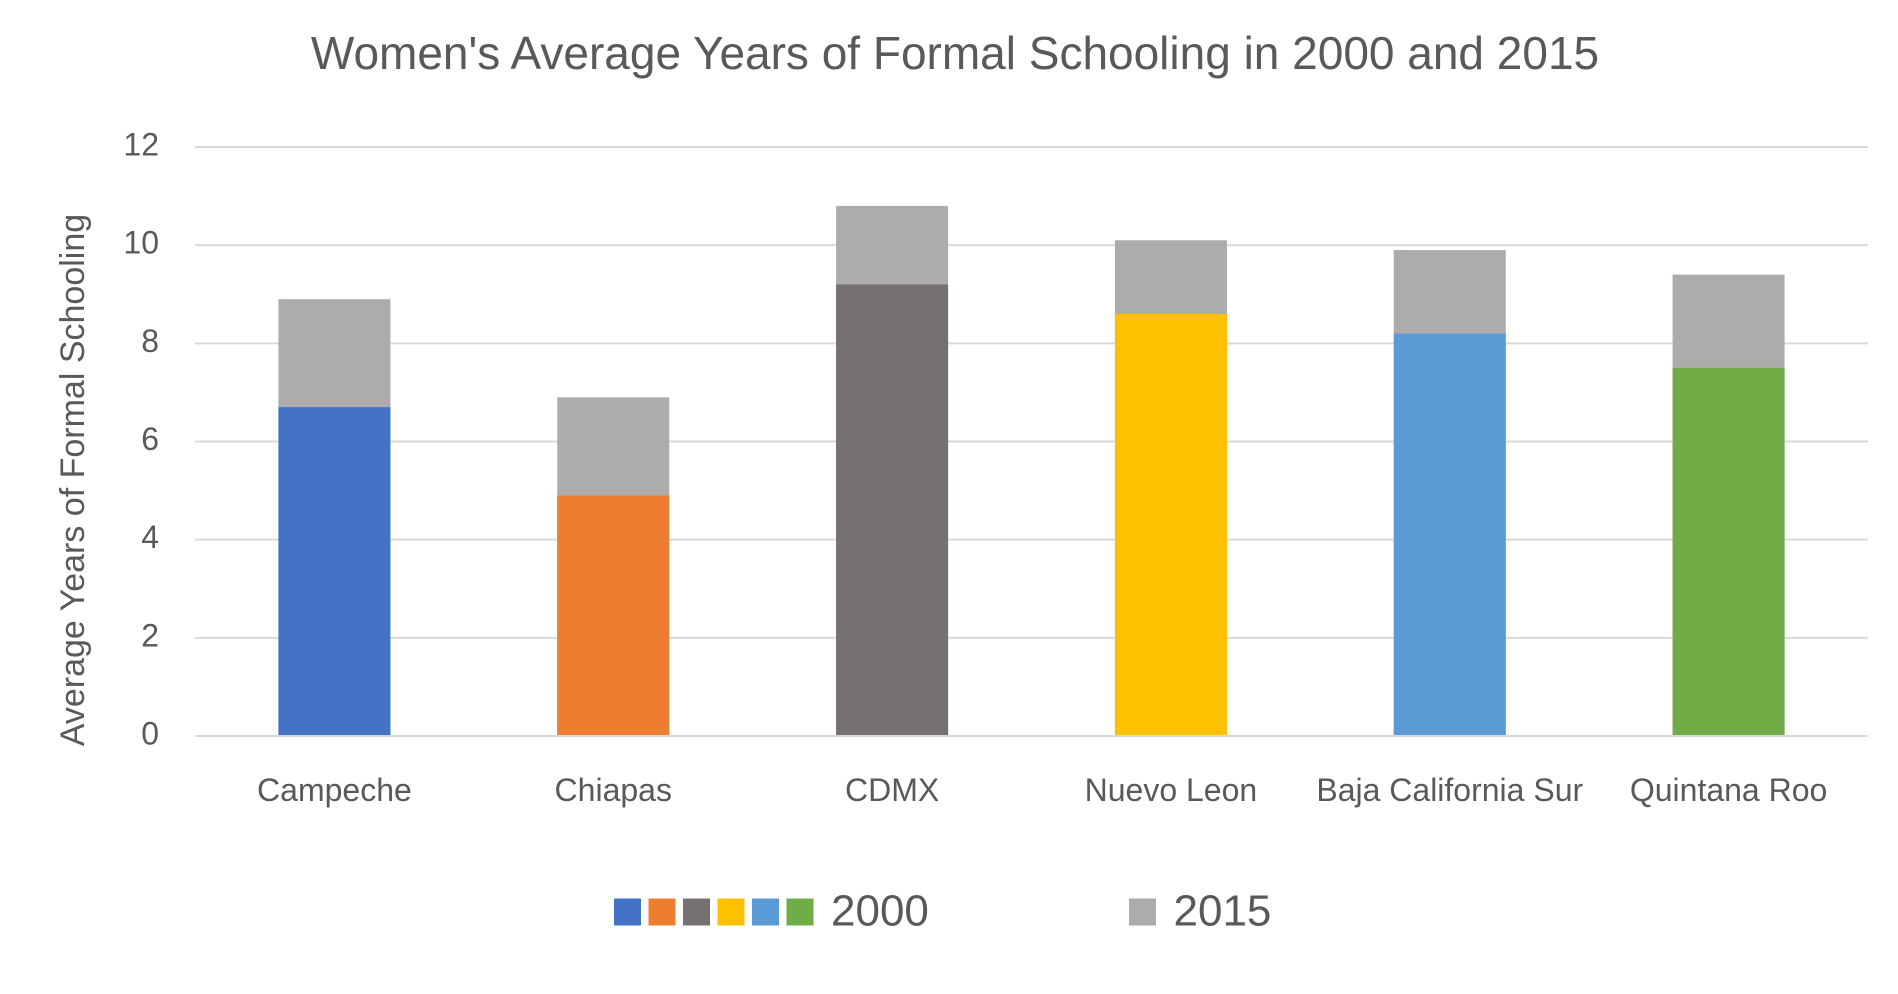 The image size is (1898, 994). What do you see at coordinates (1223, 911) in the screenshot?
I see `legend-label: 2015` at bounding box center [1223, 911].